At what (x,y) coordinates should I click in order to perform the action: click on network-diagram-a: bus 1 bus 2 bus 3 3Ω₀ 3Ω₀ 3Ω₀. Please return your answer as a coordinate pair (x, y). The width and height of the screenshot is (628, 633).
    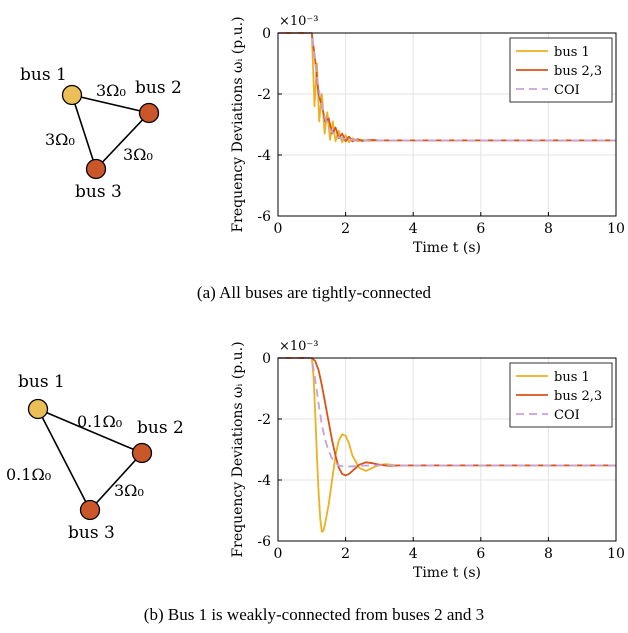
    Looking at the image, I should click on (101, 133).